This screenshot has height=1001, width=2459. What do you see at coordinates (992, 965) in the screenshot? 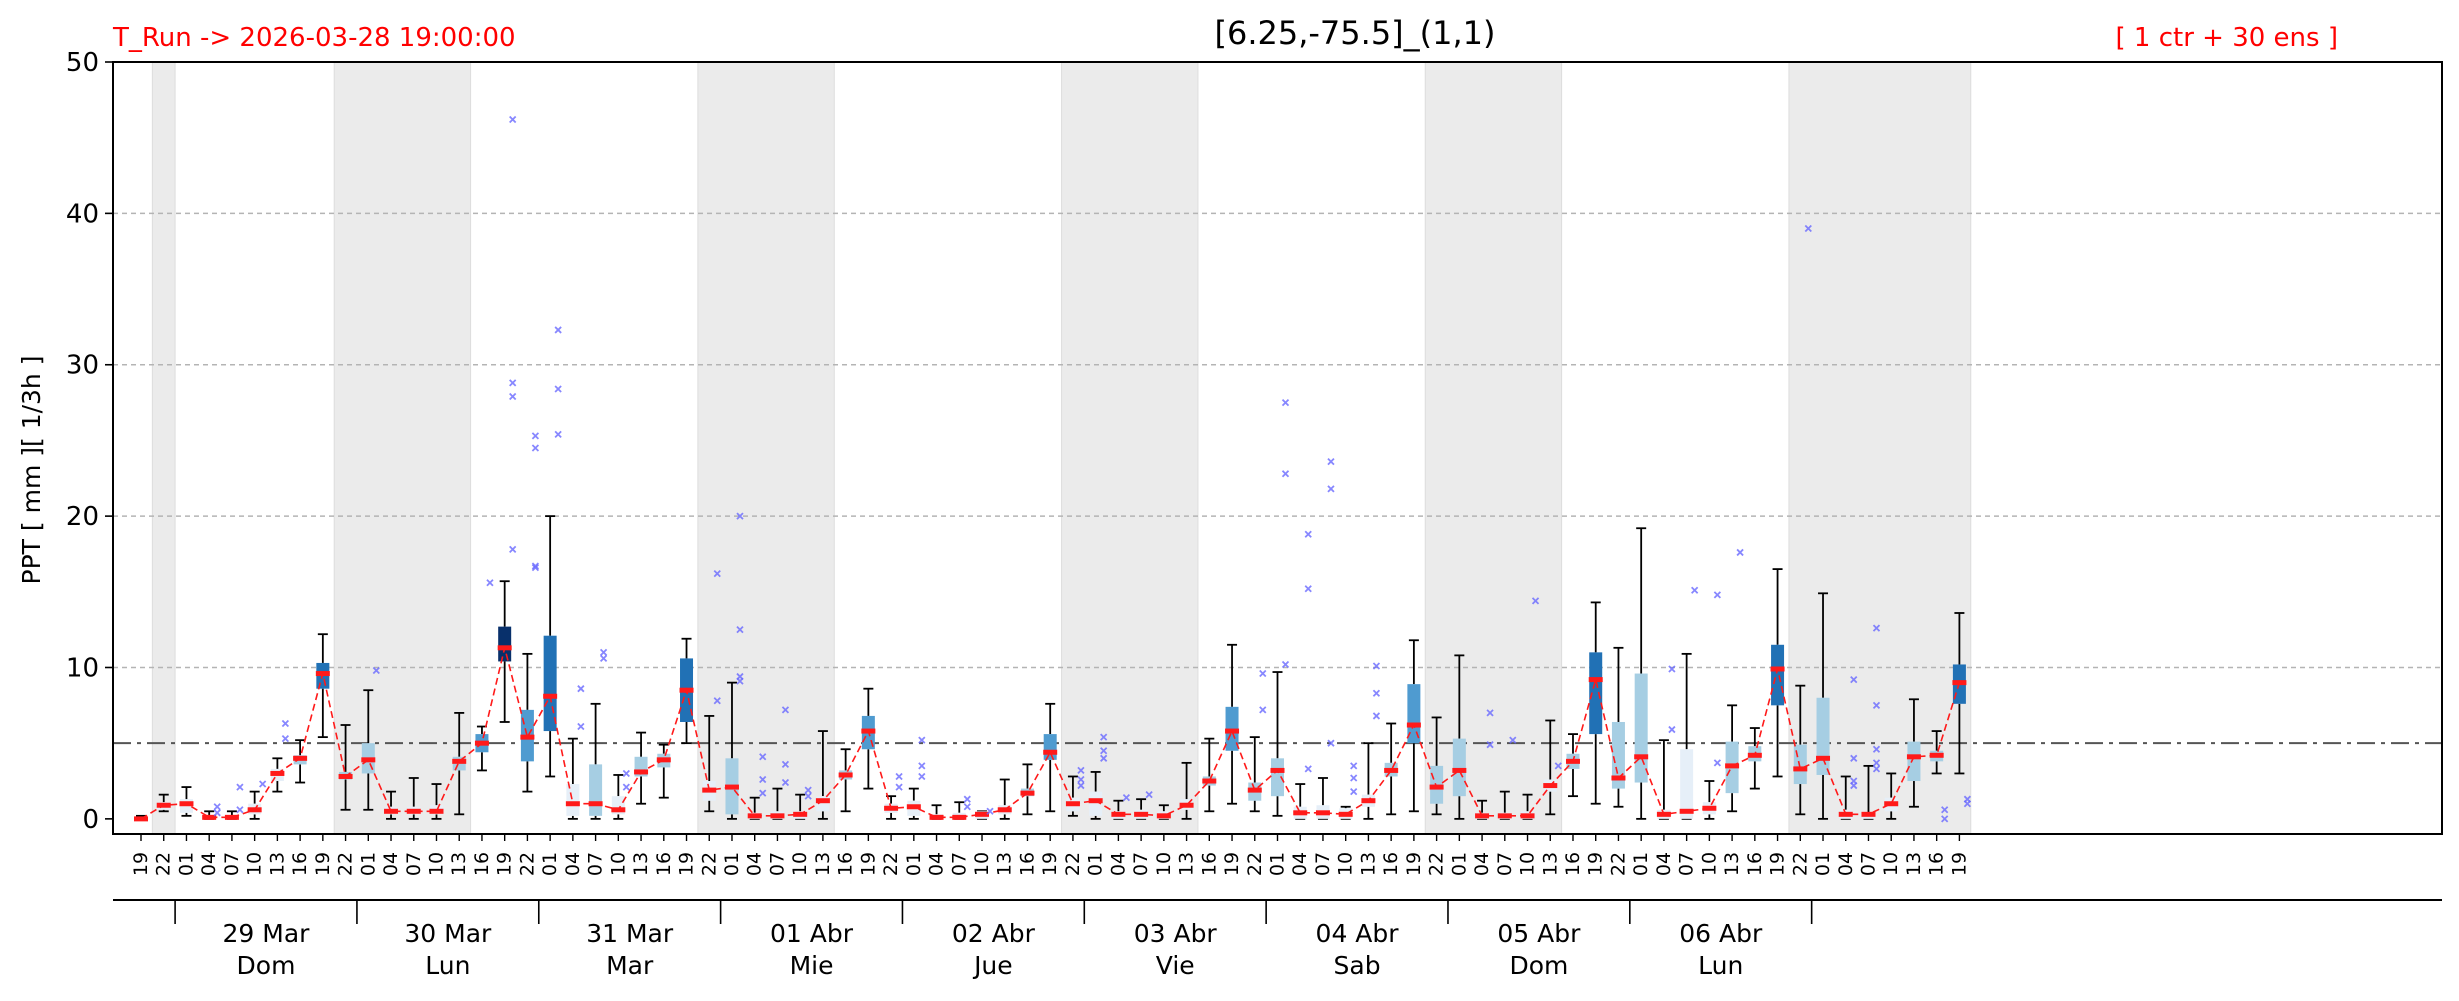
I see `day-weekday-label: Jue` at bounding box center [992, 965].